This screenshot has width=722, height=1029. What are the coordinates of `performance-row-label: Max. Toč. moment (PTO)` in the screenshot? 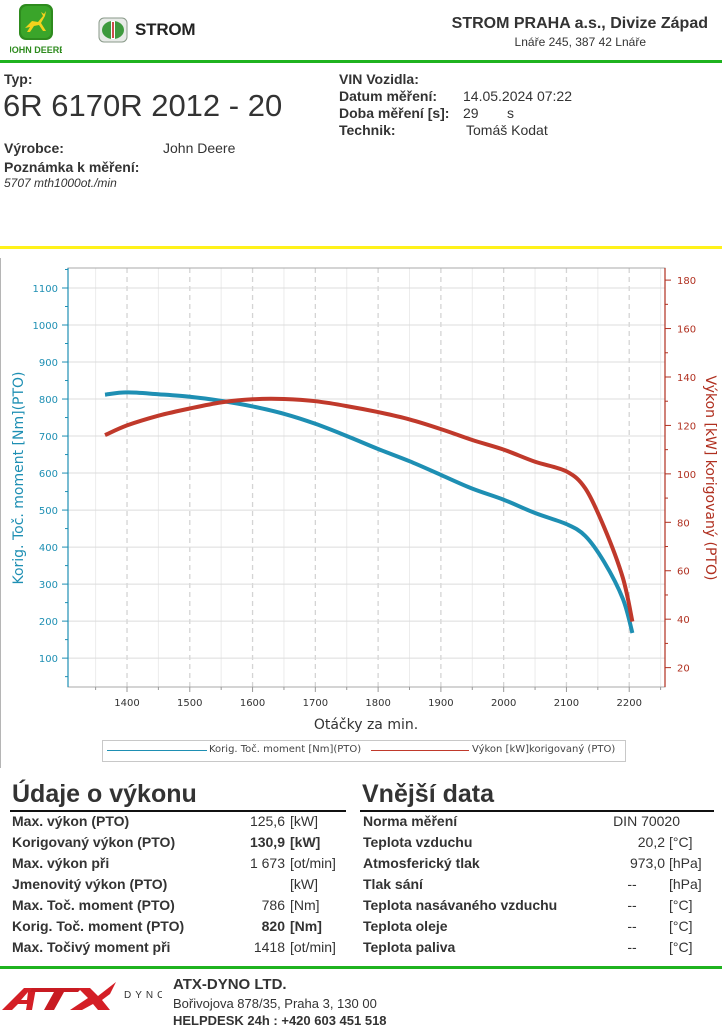 It's located at (93, 905).